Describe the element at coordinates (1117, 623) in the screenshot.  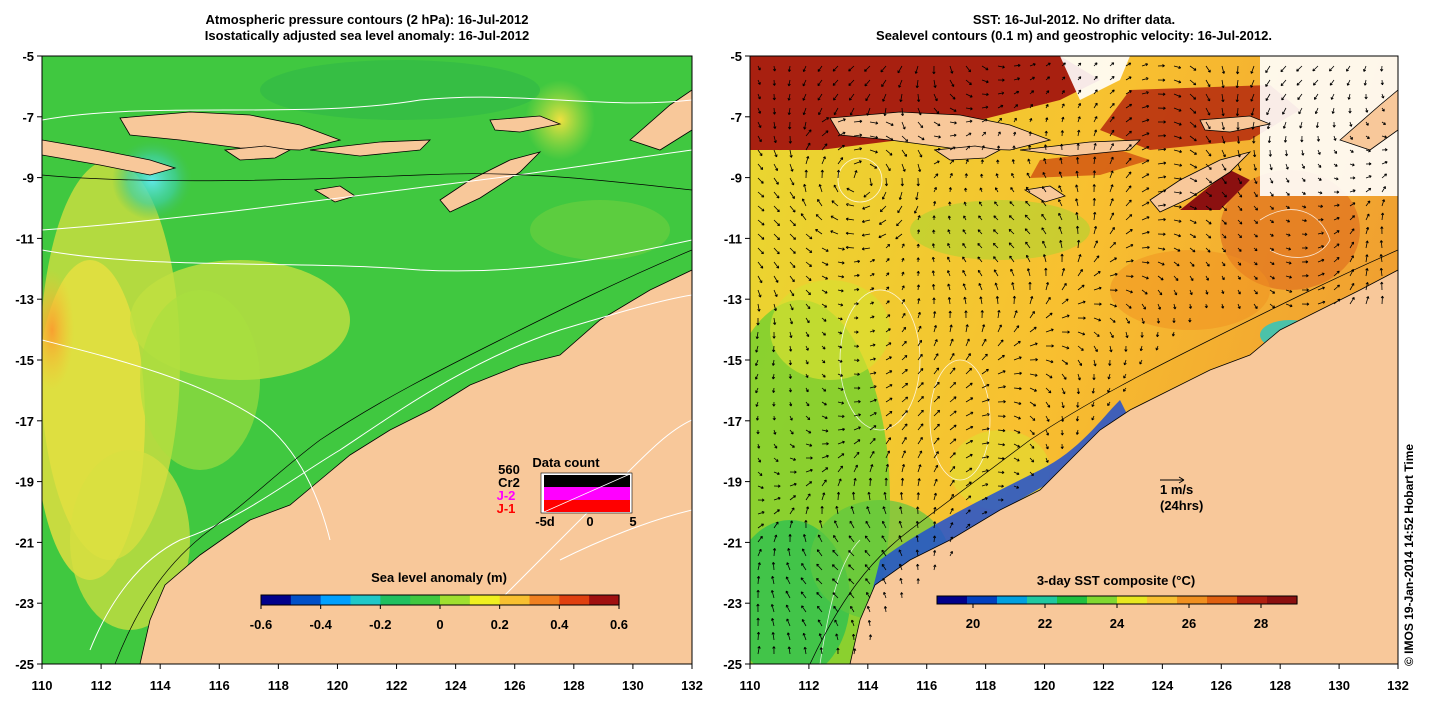
I see `sst-colorbar-tick-label: 24` at that location.